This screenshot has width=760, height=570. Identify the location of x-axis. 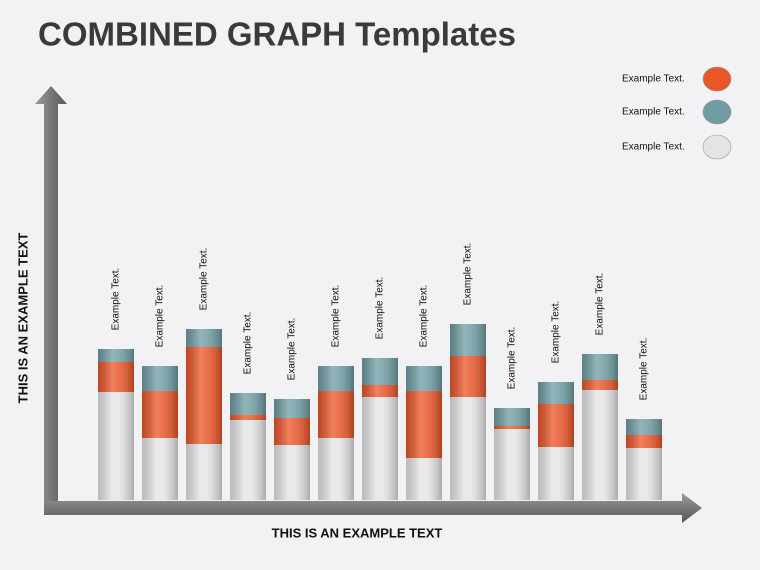
(373, 508).